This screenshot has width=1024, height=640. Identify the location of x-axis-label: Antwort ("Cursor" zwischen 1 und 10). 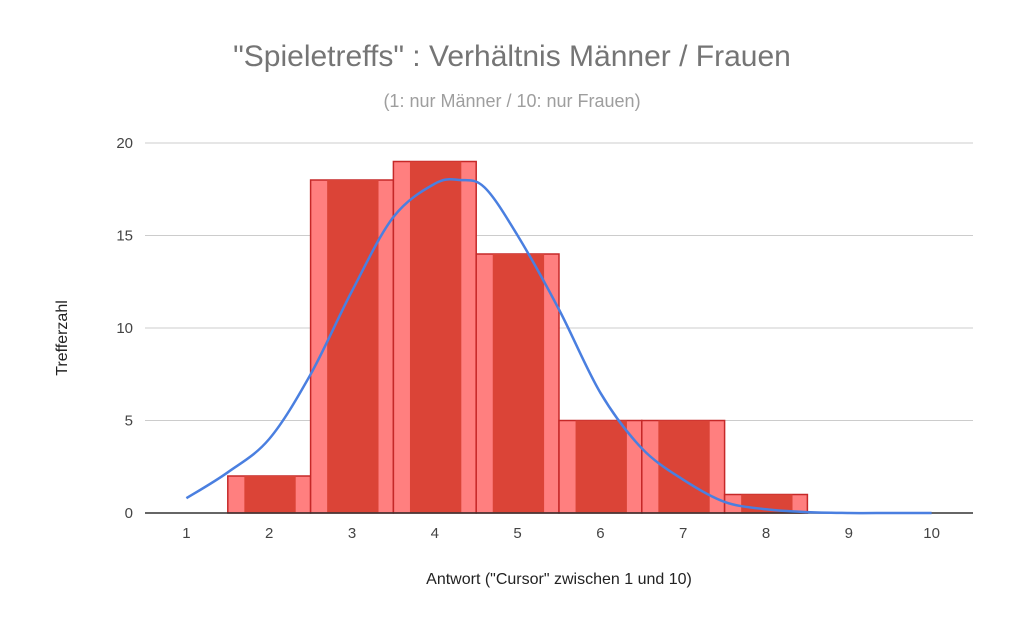
(559, 579).